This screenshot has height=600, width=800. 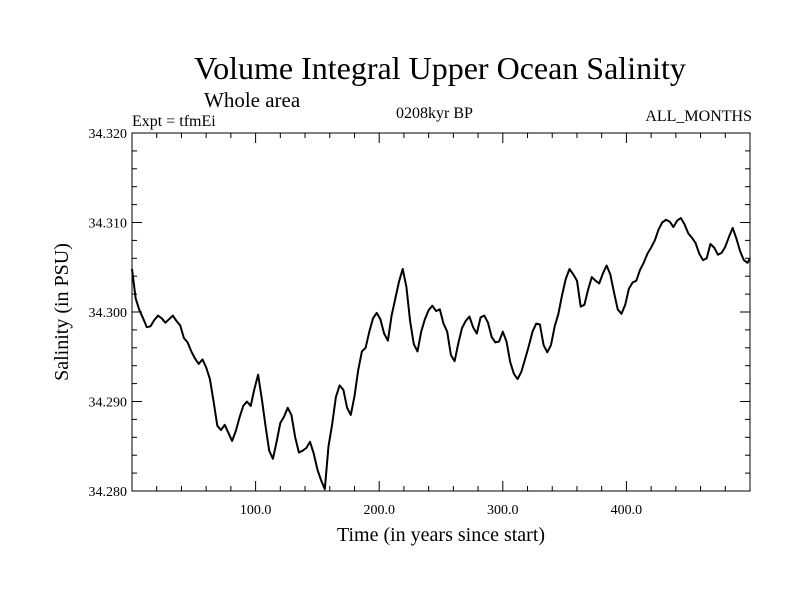 What do you see at coordinates (434, 113) in the screenshot?
I see `period-label: 0208kyr BP` at bounding box center [434, 113].